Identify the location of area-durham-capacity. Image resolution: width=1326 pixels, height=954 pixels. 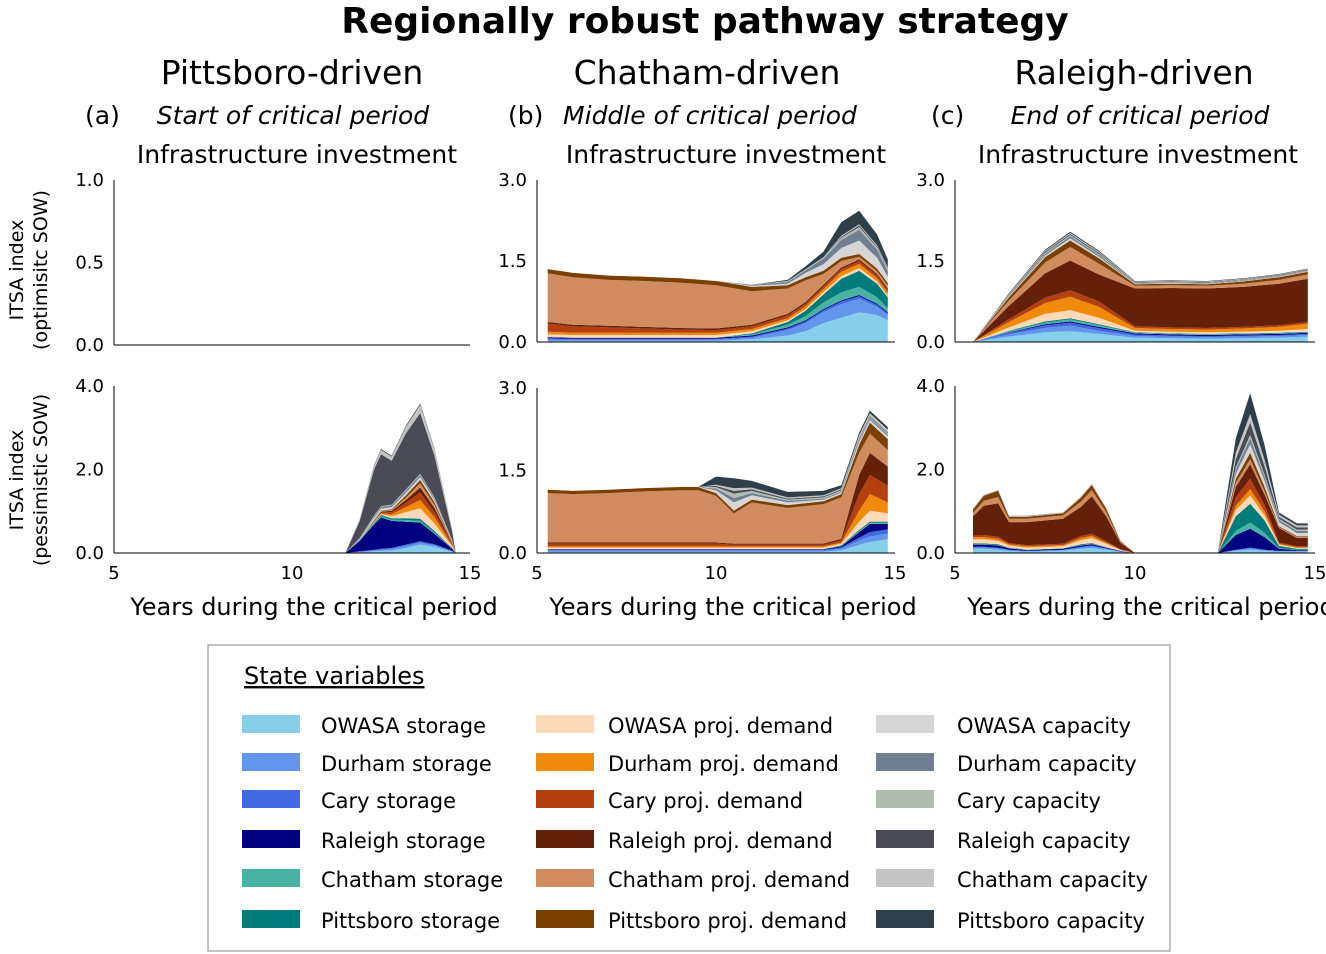
(717, 257).